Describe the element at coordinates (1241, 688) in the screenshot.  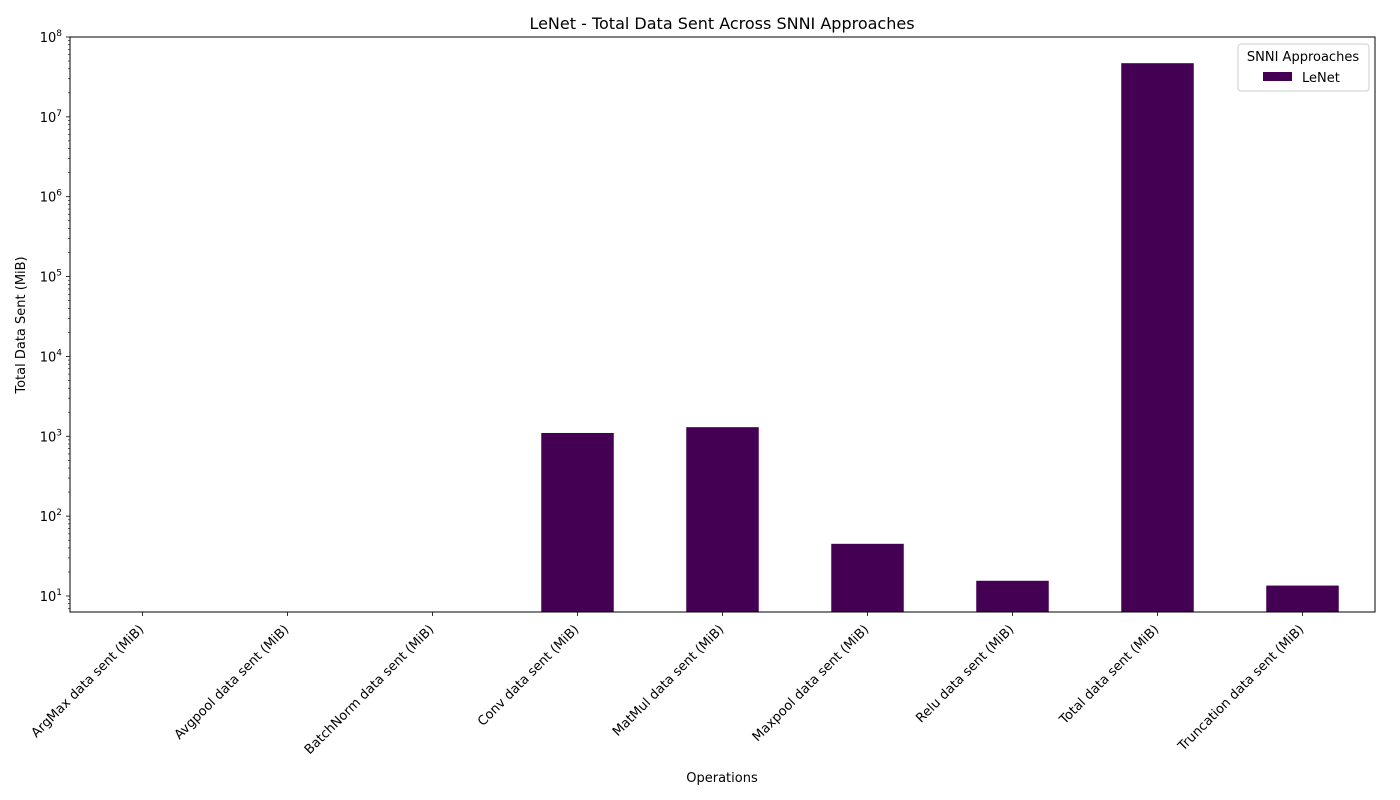
I see `x-tick-label: Truncation data sent (MiB)` at that location.